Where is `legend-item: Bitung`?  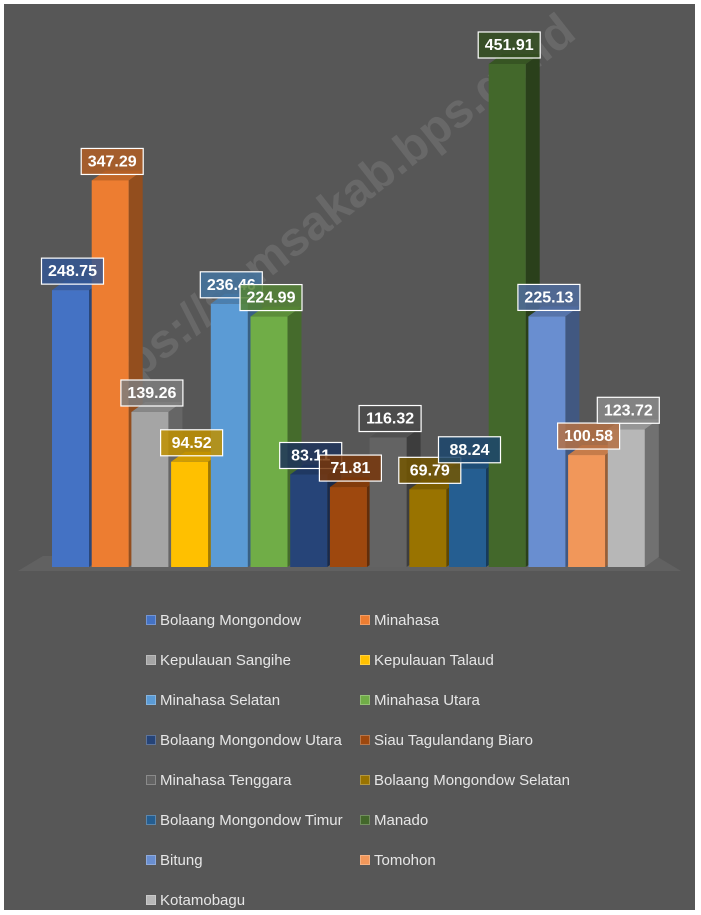 legend-item: Bitung is located at coordinates (174, 860).